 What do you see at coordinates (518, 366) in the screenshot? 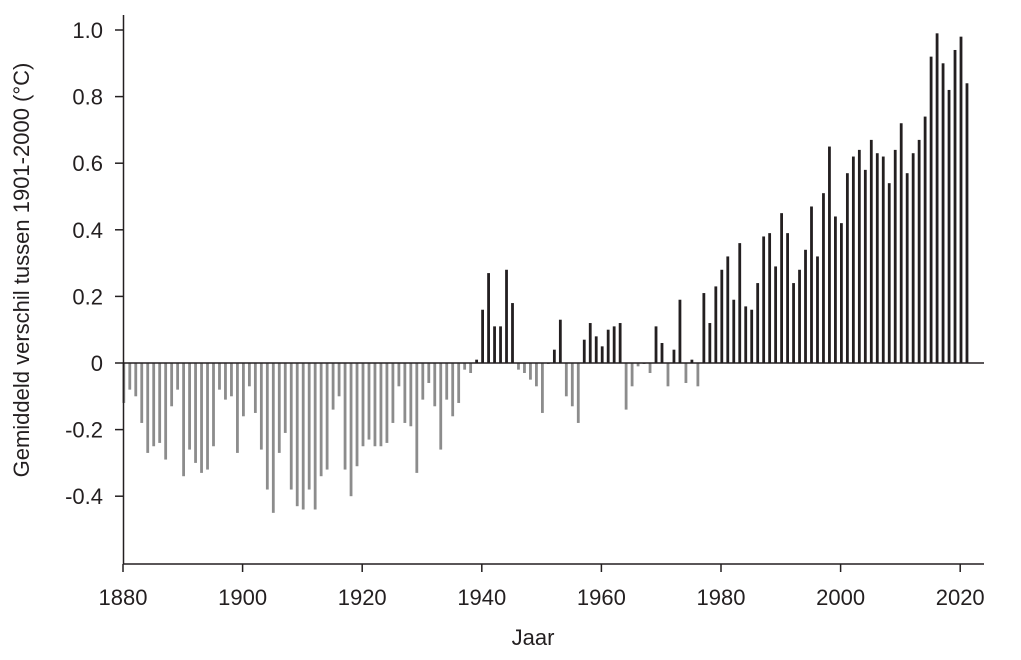
I see `bar-1946` at bounding box center [518, 366].